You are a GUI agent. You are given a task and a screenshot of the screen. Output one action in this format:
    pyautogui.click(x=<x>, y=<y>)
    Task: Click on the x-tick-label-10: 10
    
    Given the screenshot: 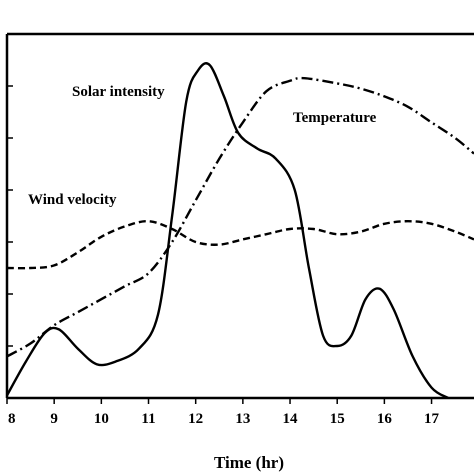 What is the action you would take?
    pyautogui.click(x=101, y=419)
    